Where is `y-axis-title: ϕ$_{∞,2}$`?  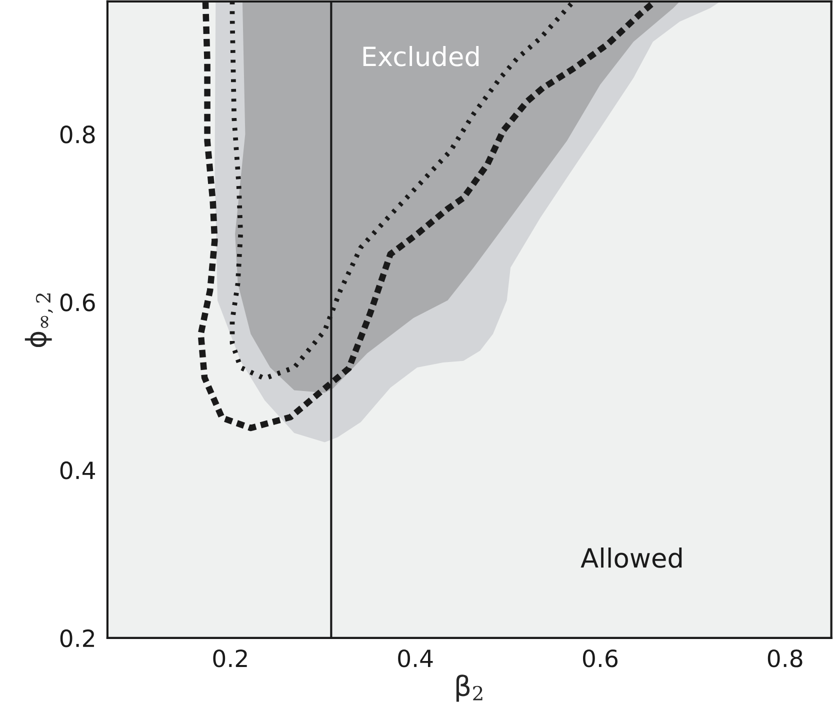 y-axis-title: ϕ$_{∞,2}$ is located at coordinates (38, 320).